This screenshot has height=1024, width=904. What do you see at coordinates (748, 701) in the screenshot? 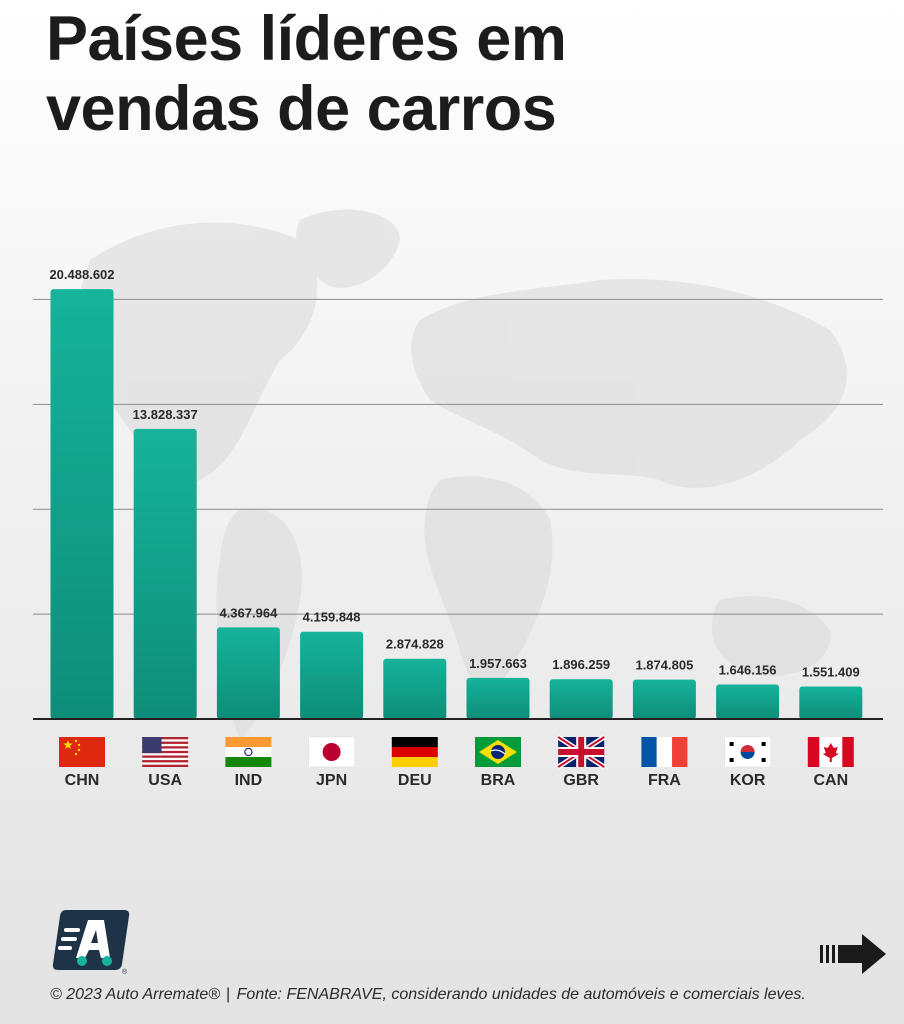
I see `bar-kor` at bounding box center [748, 701].